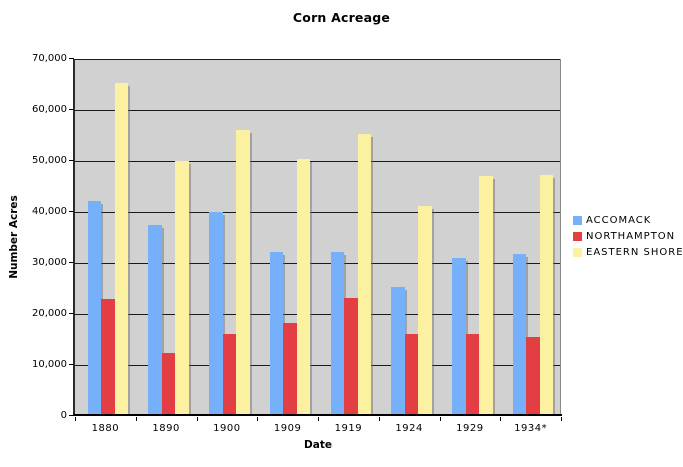 Image resolution: width=683 pixels, height=467 pixels. Describe the element at coordinates (577, 220) in the screenshot. I see `legend-swatch-accomack` at that location.